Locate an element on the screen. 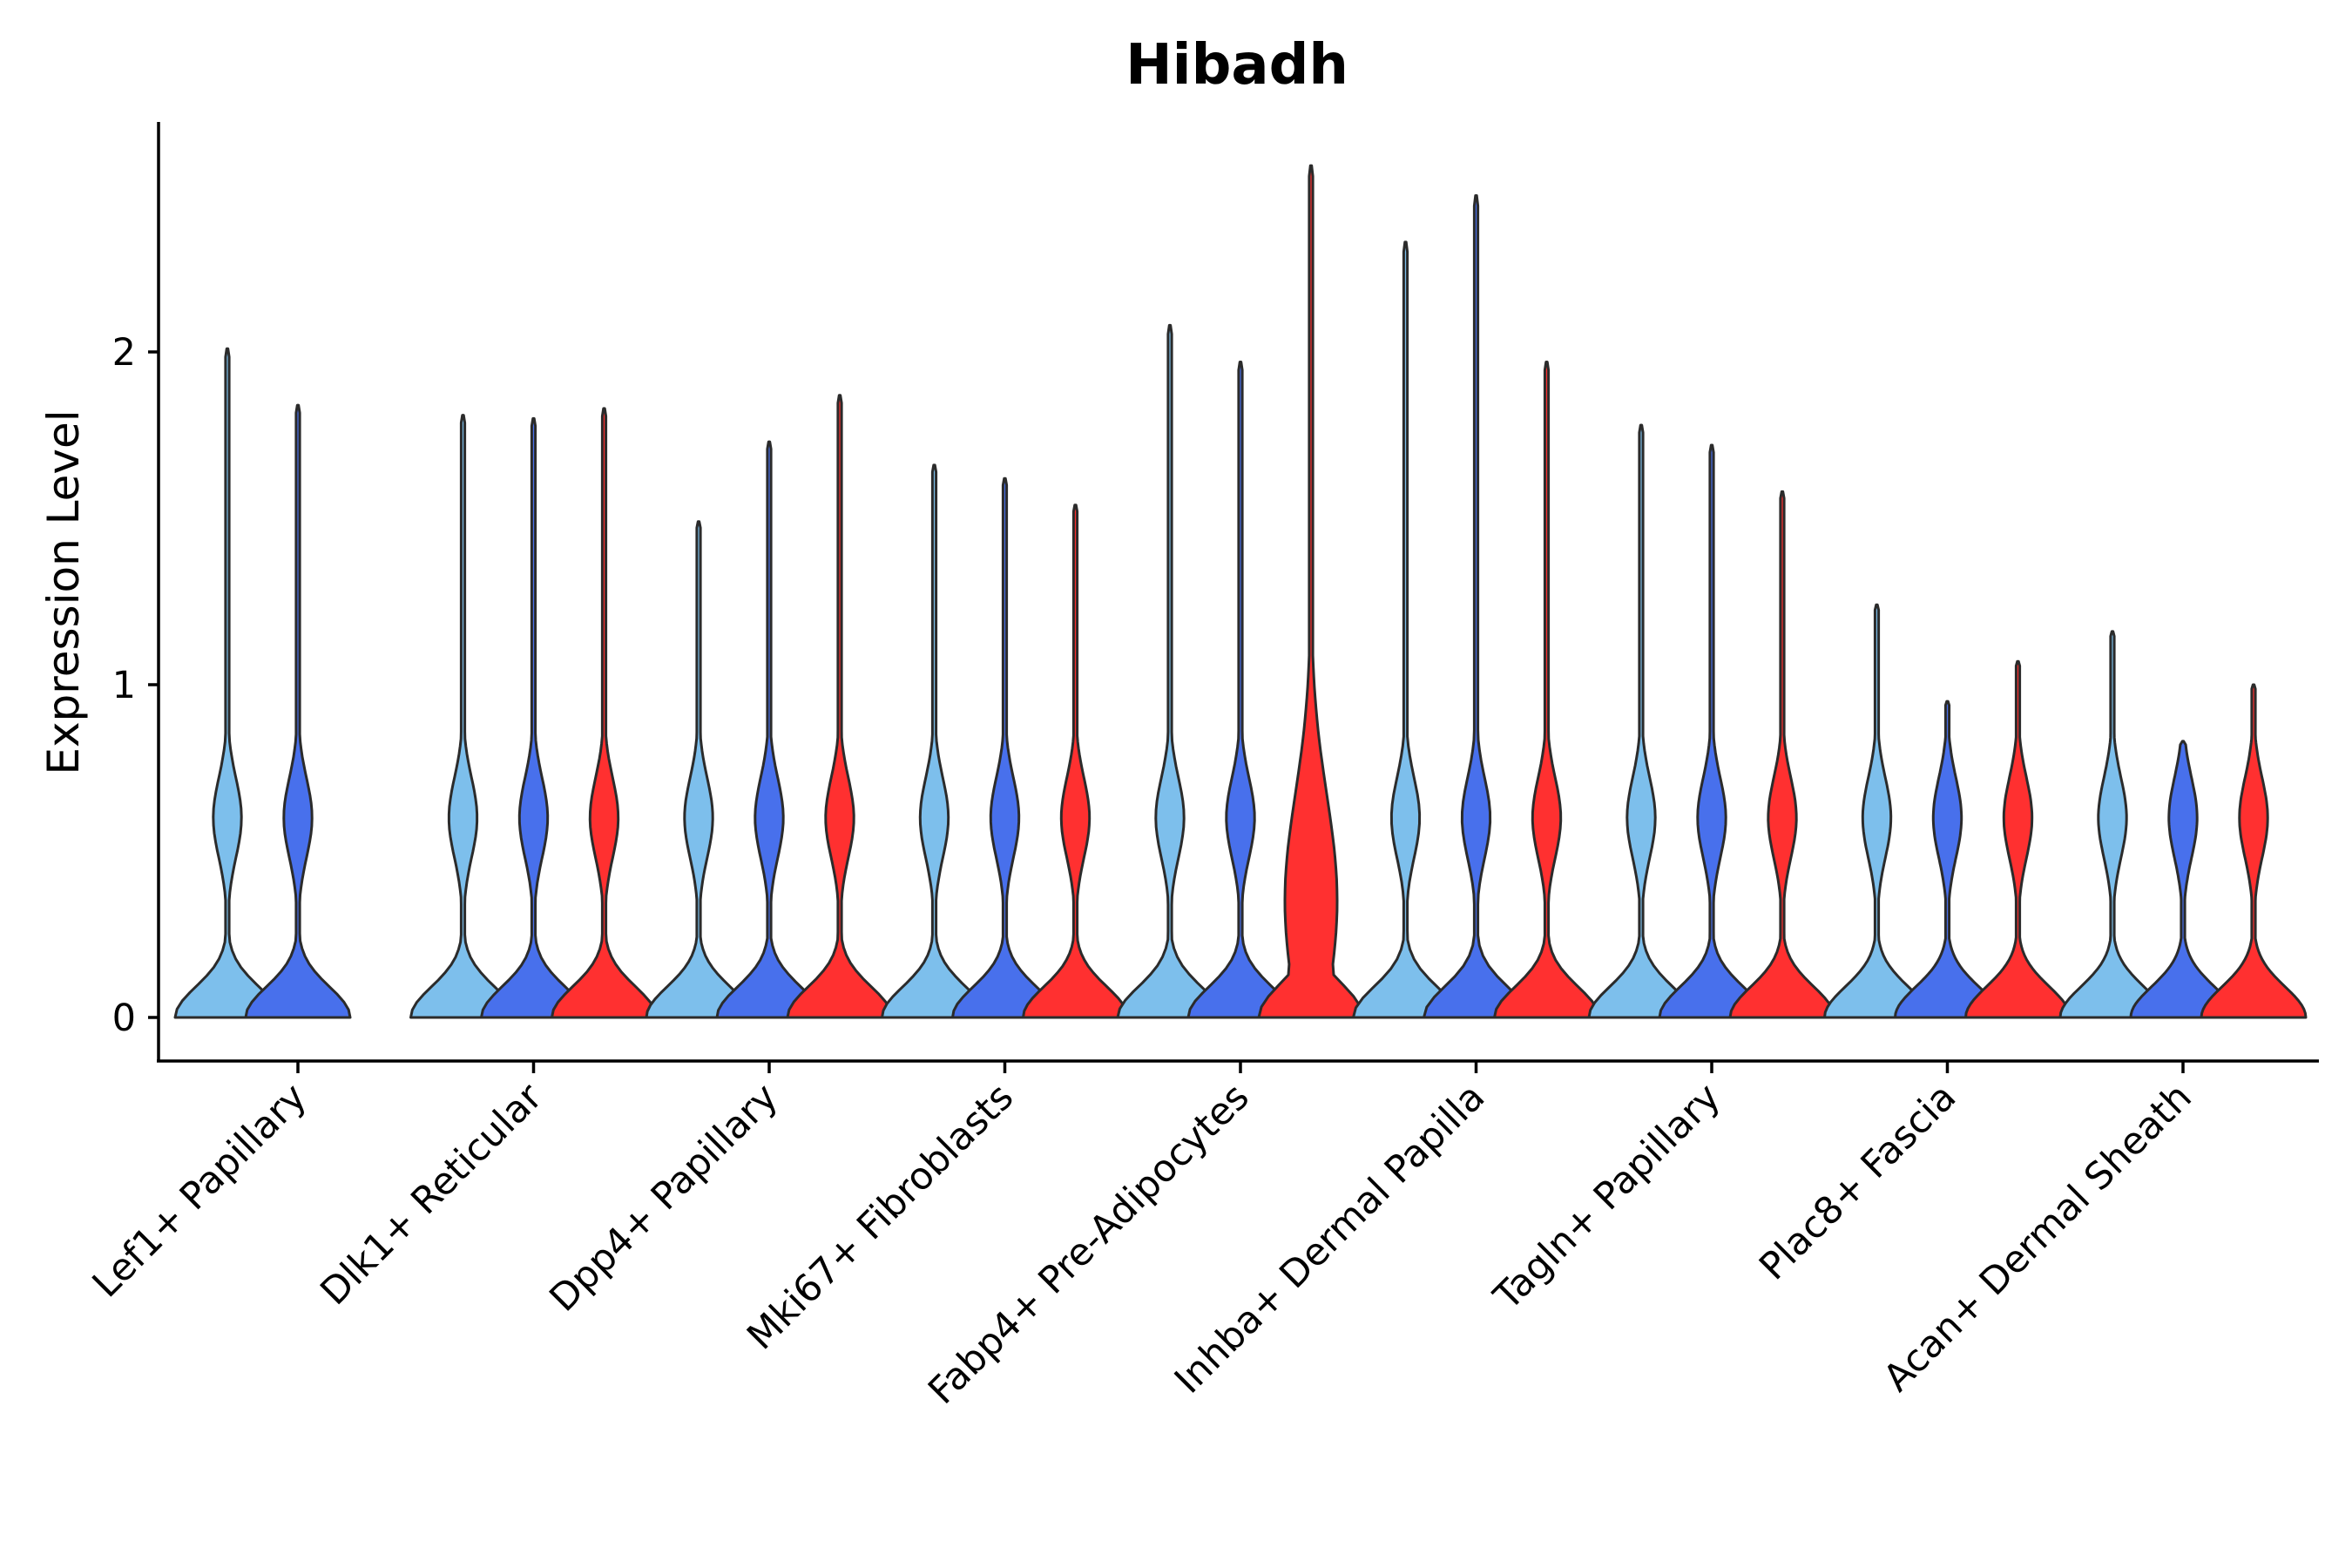  x-tick-label: Tagln+ Papillary is located at coordinates (1607, 1197).